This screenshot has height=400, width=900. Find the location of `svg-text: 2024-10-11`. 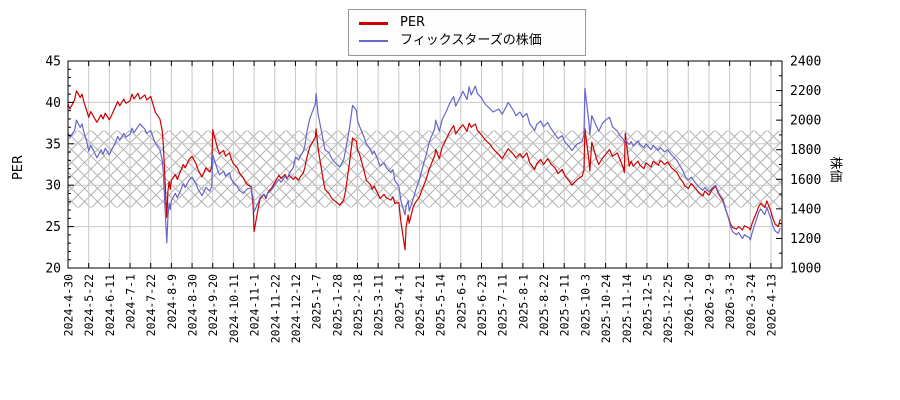

svg-text: 2024-10-11 is located at coordinates (234, 308).